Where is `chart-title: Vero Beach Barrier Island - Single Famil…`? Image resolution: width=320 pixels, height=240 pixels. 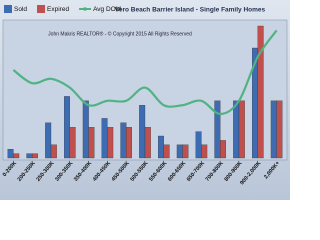
chart-title: Vero Beach Barrier Island - Single Famil… is located at coordinates (190, 10).